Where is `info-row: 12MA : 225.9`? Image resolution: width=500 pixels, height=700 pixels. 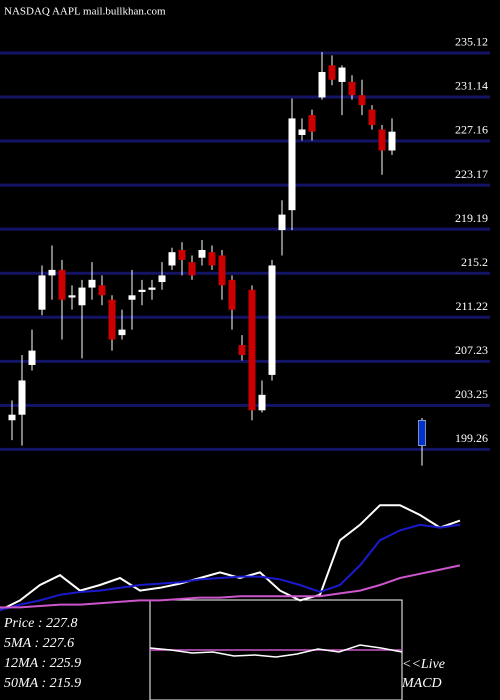
info-row: 12MA : 225.9 is located at coordinates (42, 663).